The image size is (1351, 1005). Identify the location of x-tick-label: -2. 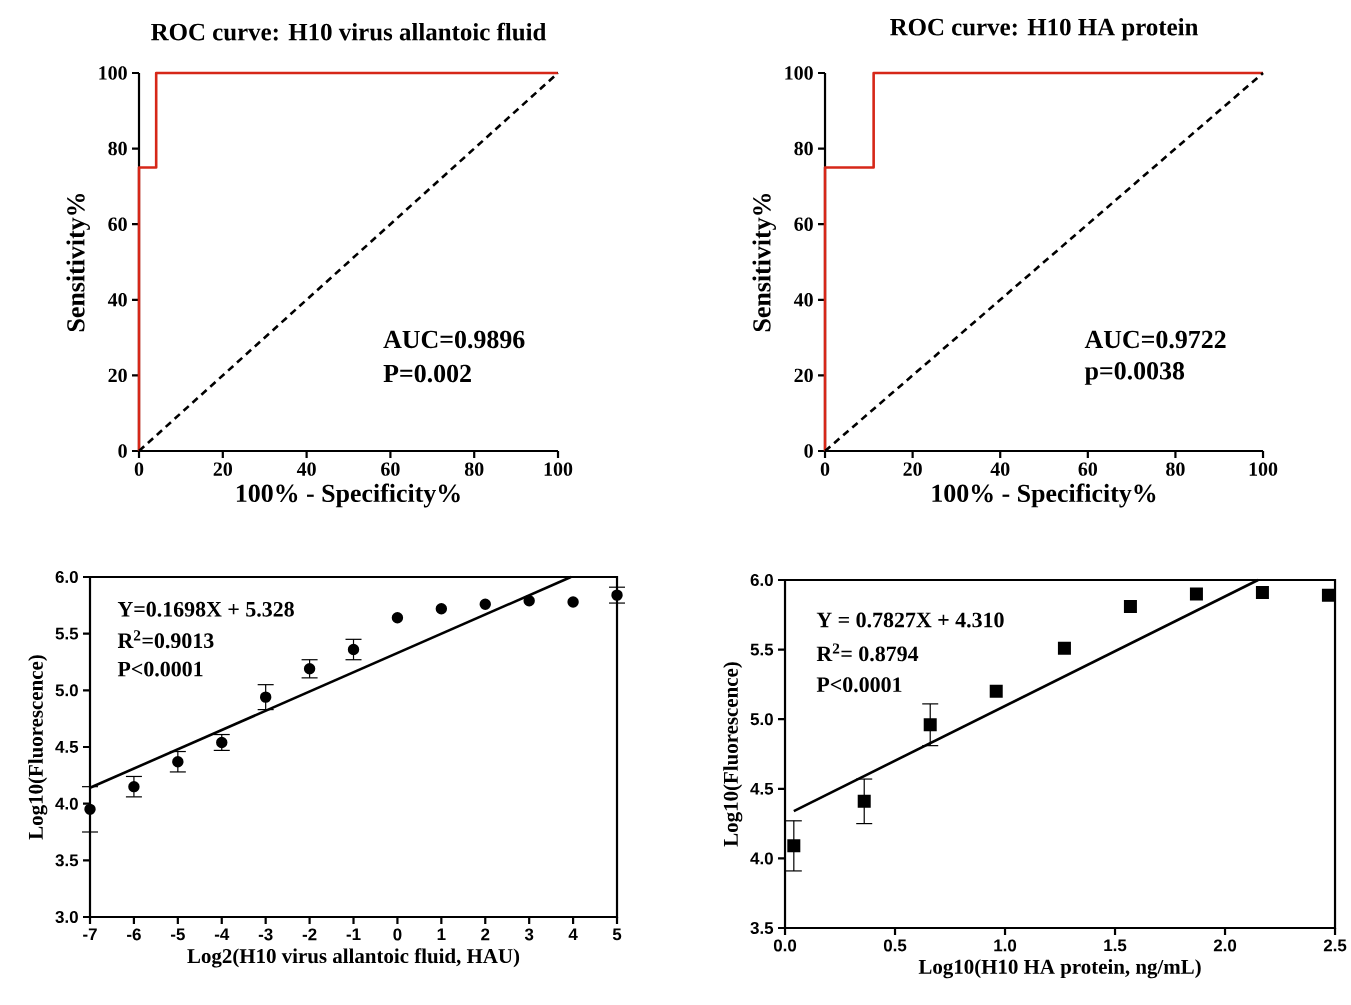
(309, 934).